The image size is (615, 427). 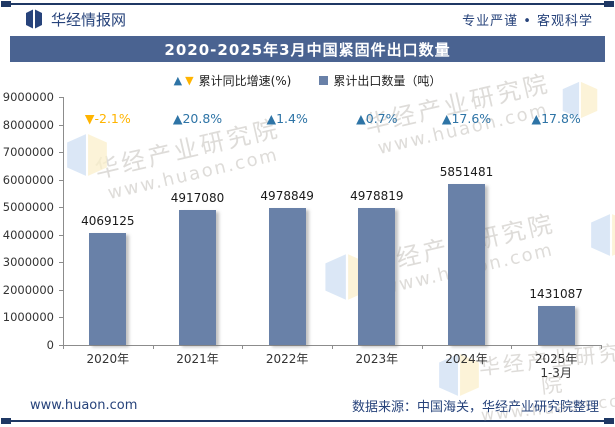 What do you see at coordinates (324, 80) in the screenshot?
I see `bar-swatch-icon` at bounding box center [324, 80].